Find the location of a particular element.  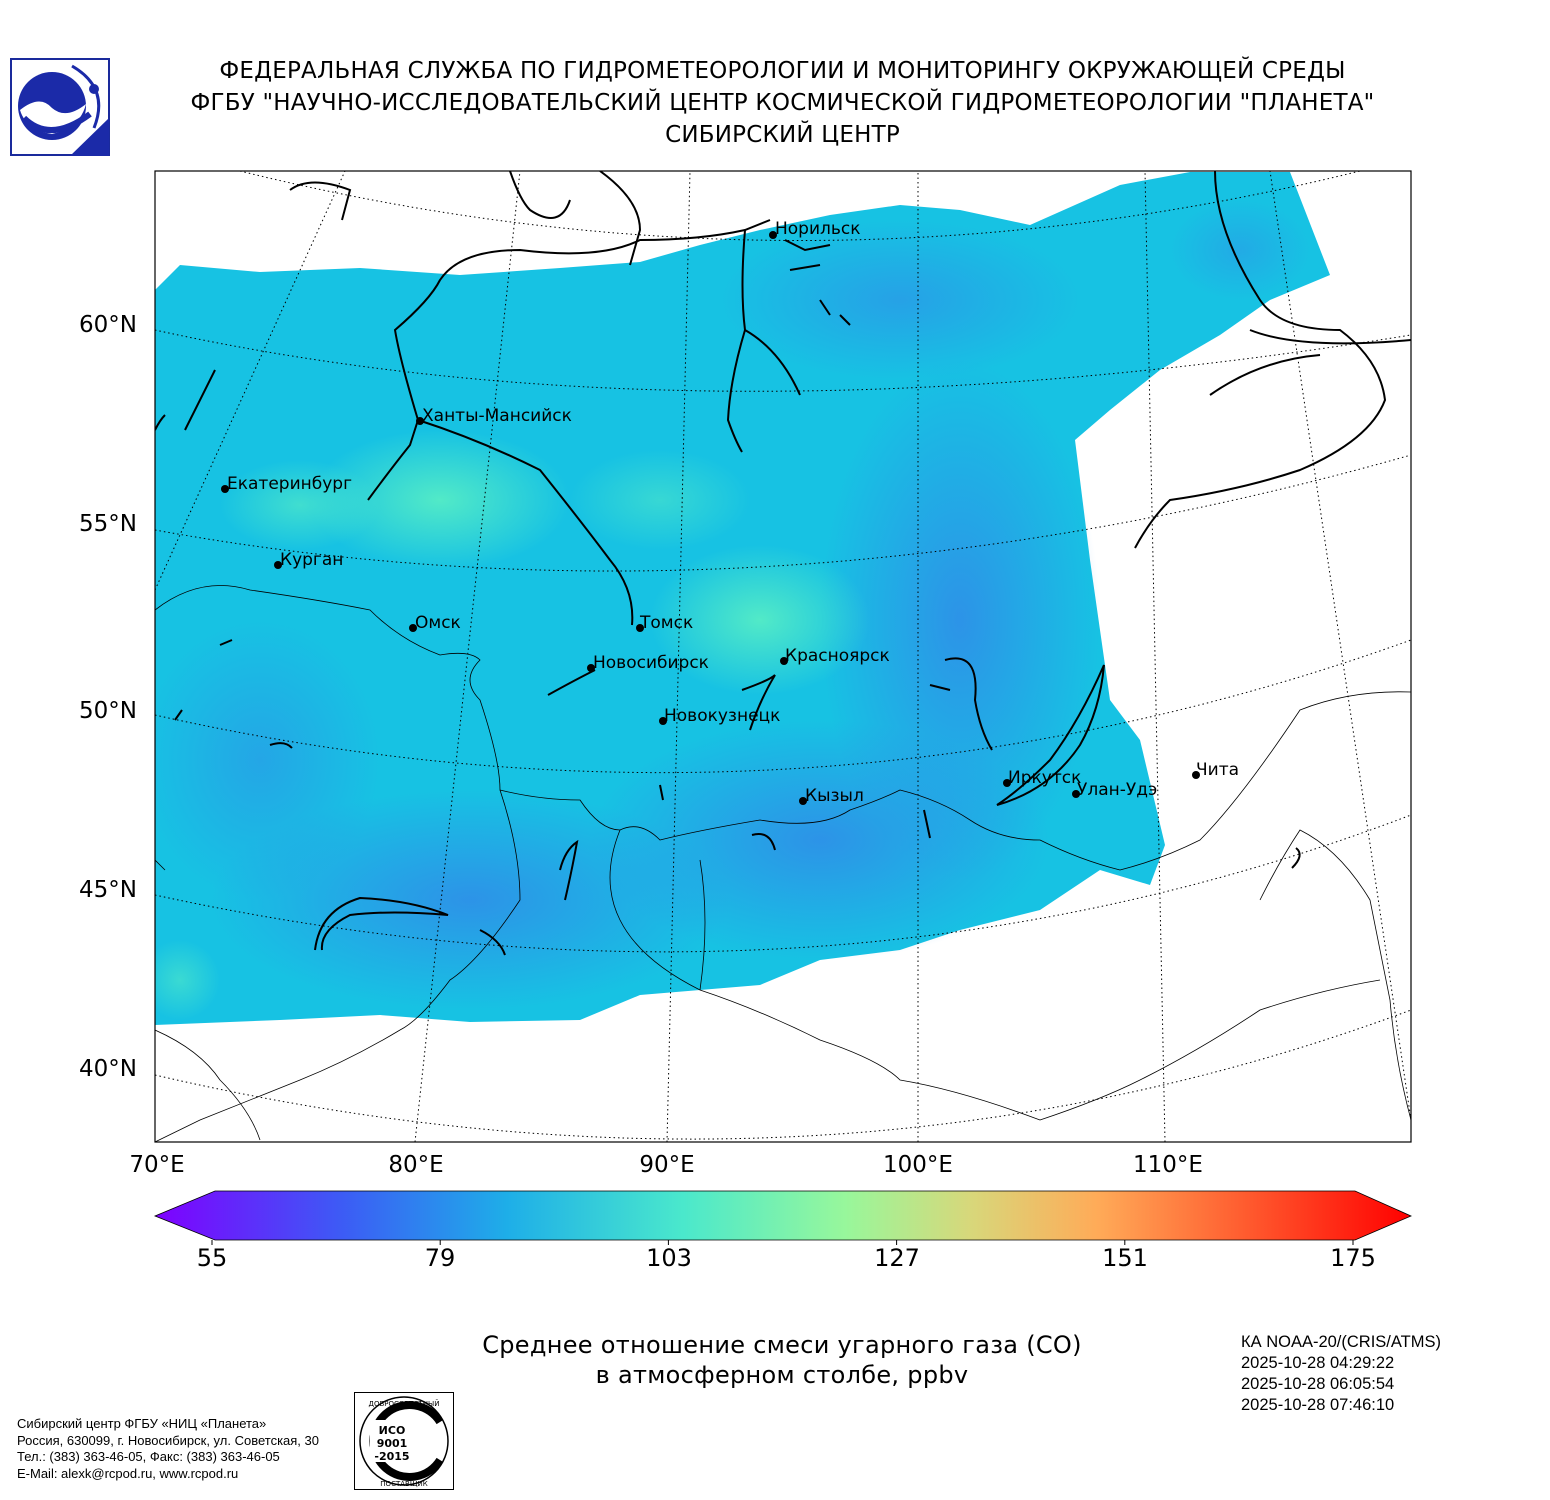

svg-text: ДОБРОСОВЕСТНЫЙ is located at coordinates (404, 1403).